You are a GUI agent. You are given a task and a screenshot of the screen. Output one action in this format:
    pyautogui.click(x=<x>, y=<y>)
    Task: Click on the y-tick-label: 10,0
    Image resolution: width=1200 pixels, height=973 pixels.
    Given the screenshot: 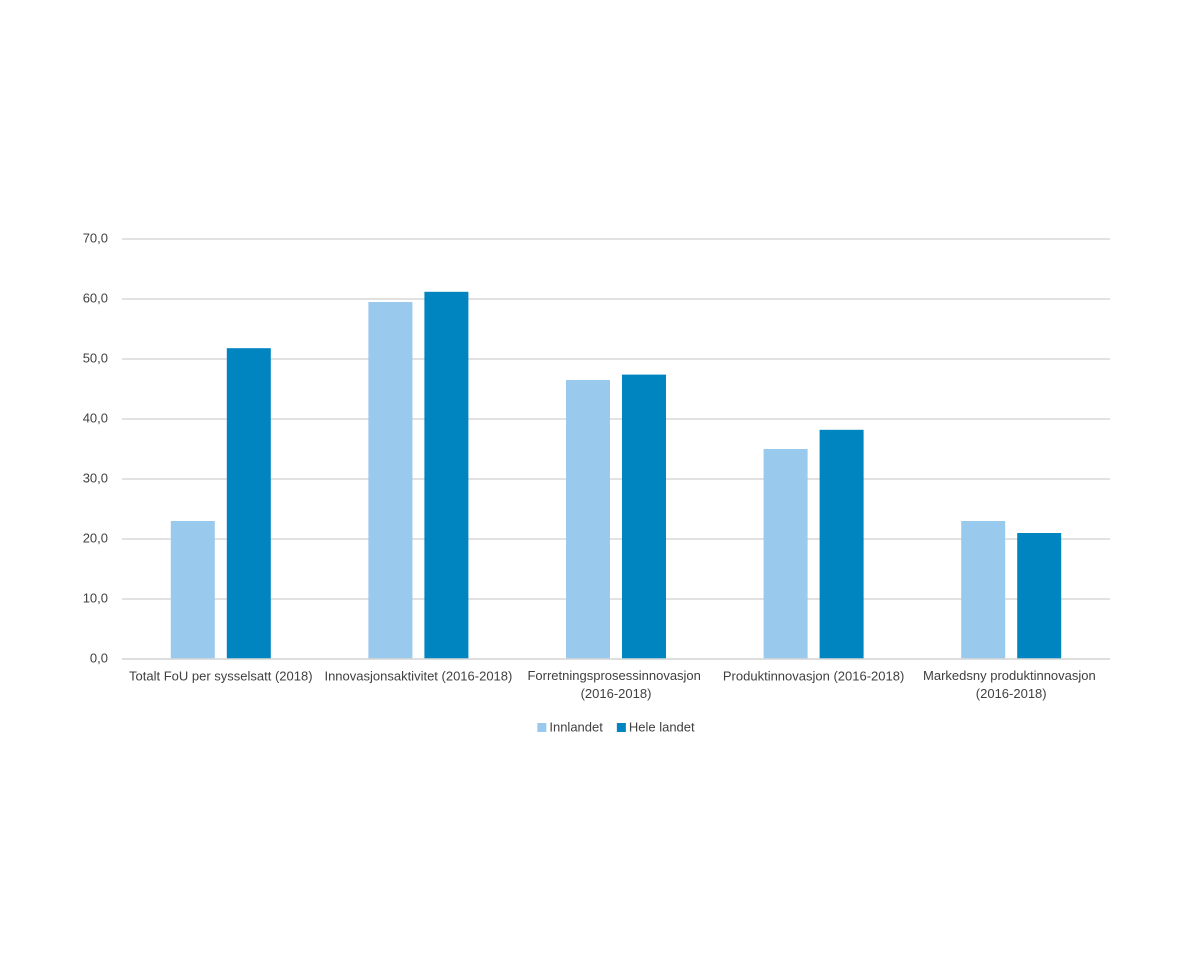 What is the action you would take?
    pyautogui.click(x=95, y=597)
    